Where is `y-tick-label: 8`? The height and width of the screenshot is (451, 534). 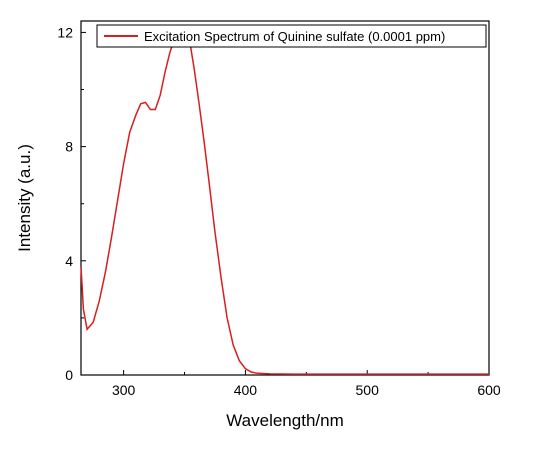
y-tick-label: 8 is located at coordinates (69, 147).